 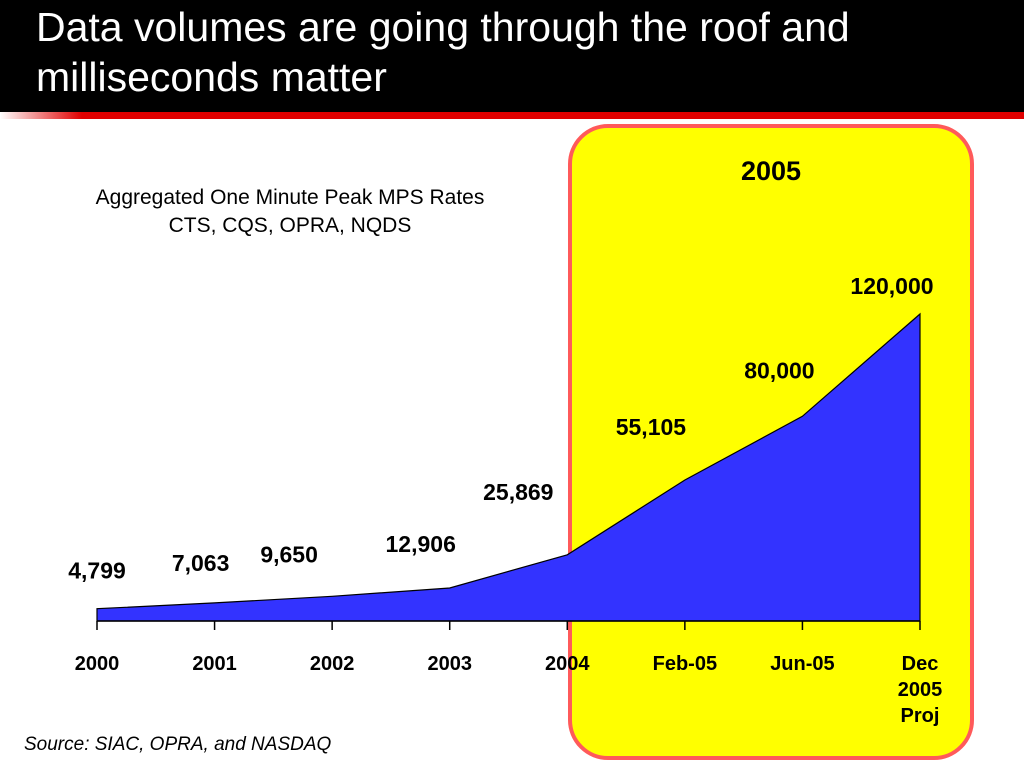 I want to click on x-tick-label-line: 2005, so click(x=920, y=690).